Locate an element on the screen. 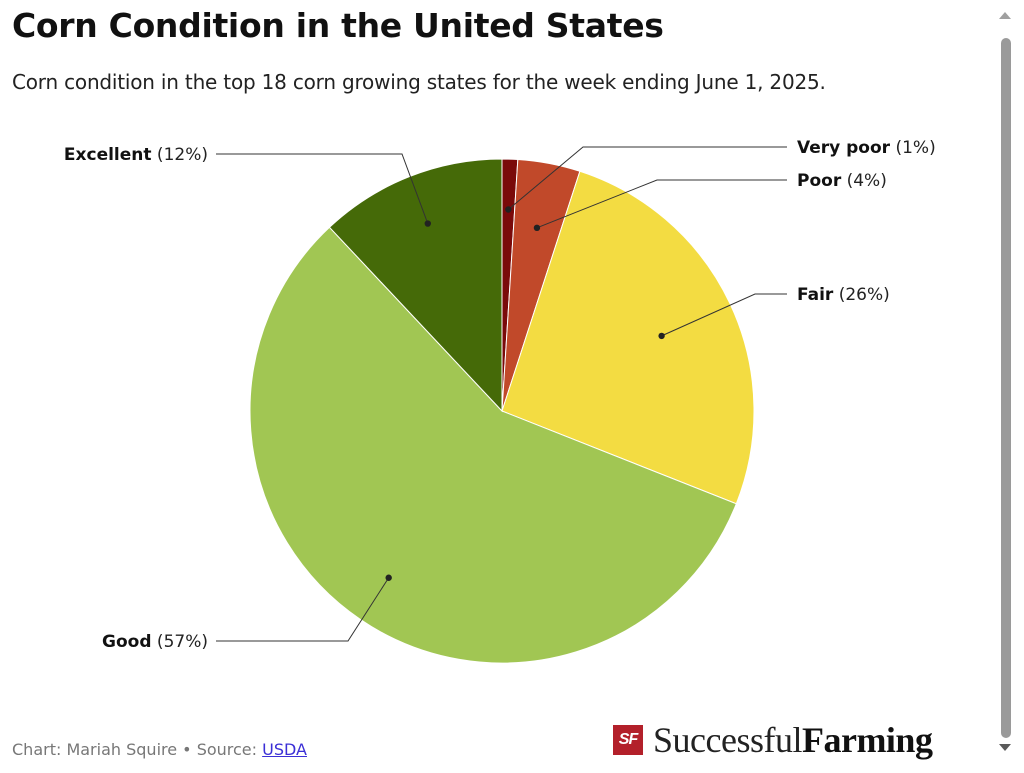 The image size is (1024, 773). logo-word-farming: Farming is located at coordinates (867, 740).